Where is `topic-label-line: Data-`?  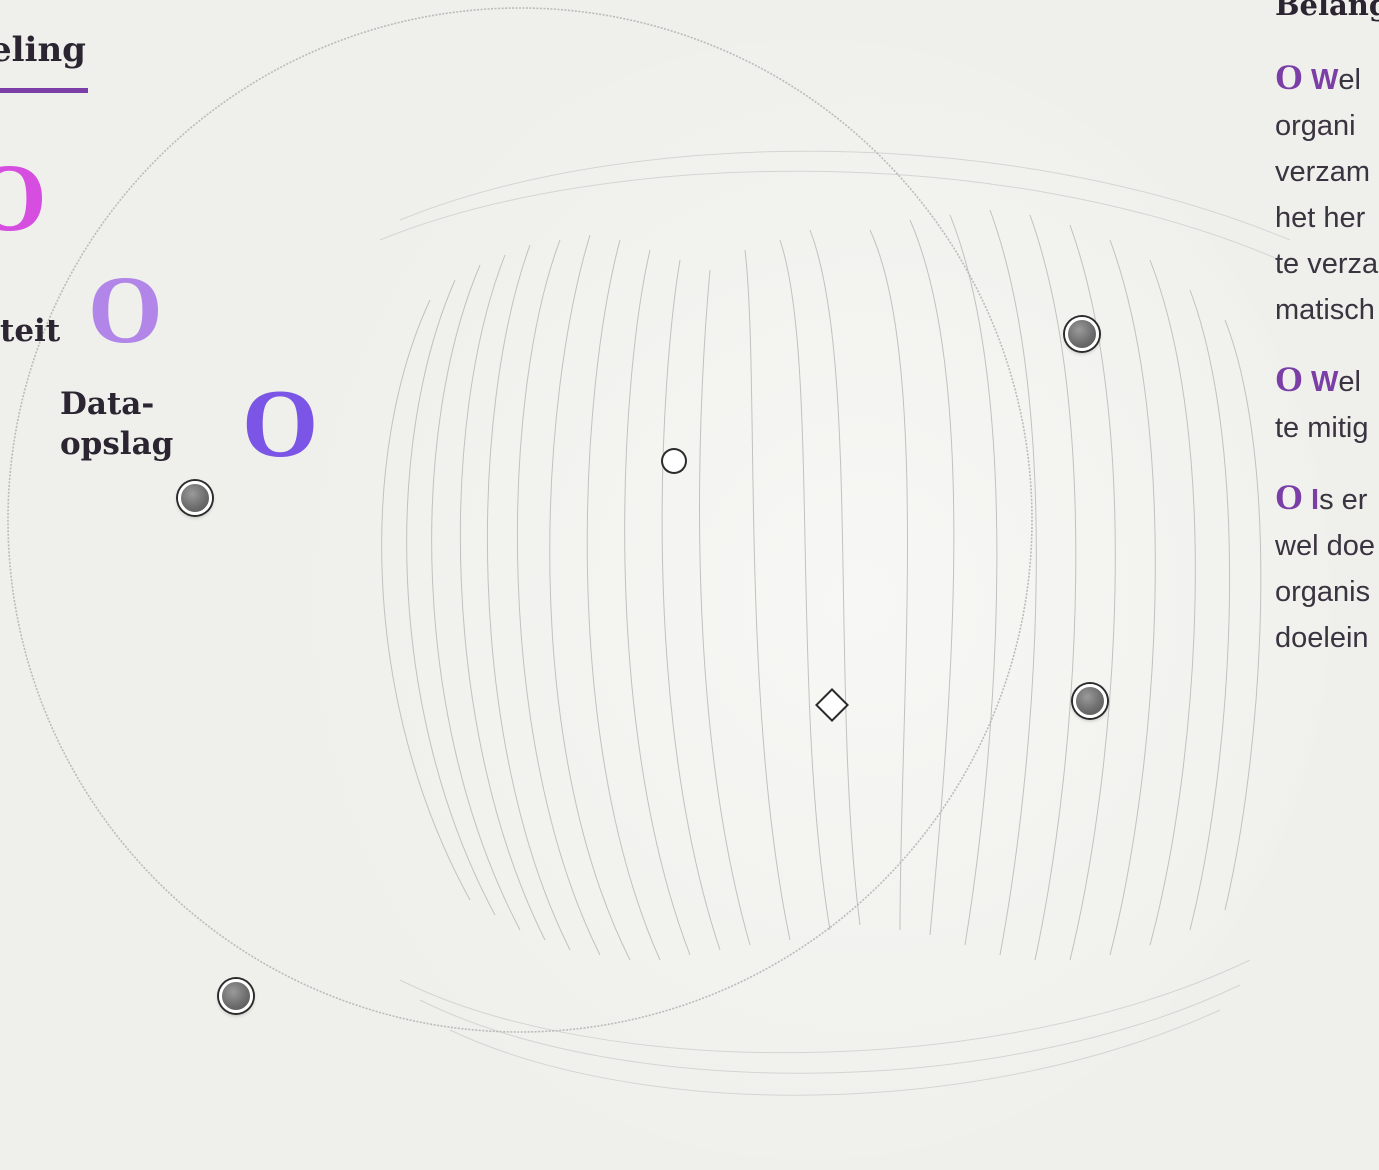
topic-label-line: Data- is located at coordinates (107, 404).